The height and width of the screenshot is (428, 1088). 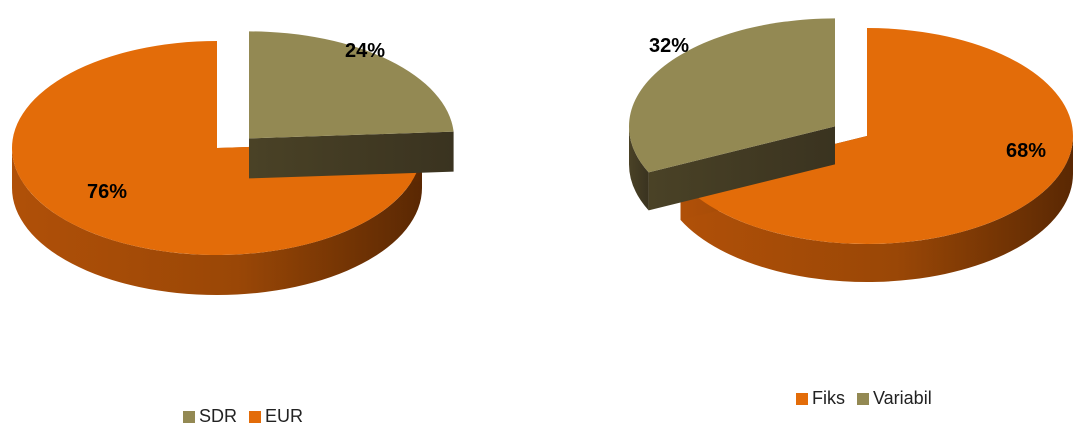 What do you see at coordinates (365, 51) in the screenshot?
I see `data-label-sdr: 24%` at bounding box center [365, 51].